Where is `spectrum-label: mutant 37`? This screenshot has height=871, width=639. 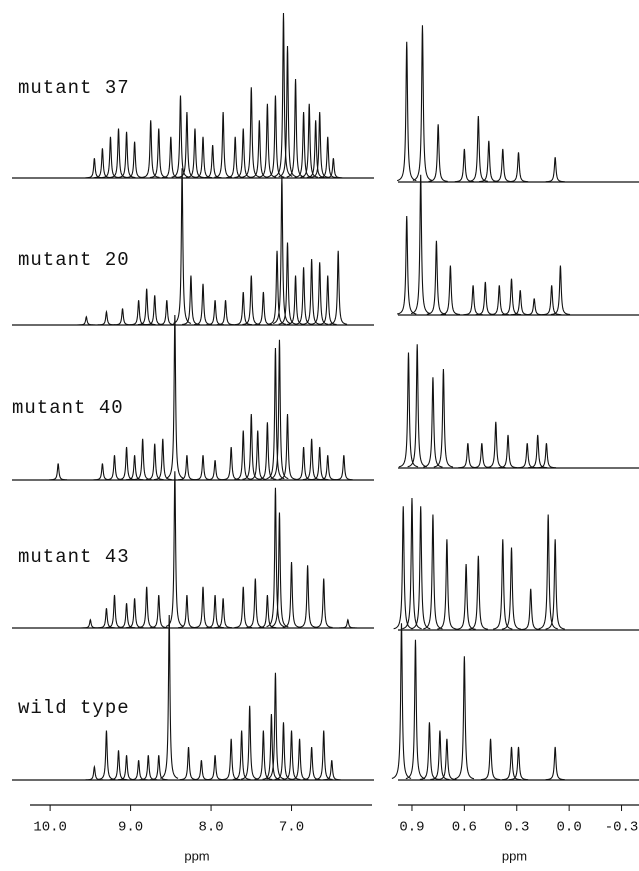 spectrum-label: mutant 37 is located at coordinates (74, 88).